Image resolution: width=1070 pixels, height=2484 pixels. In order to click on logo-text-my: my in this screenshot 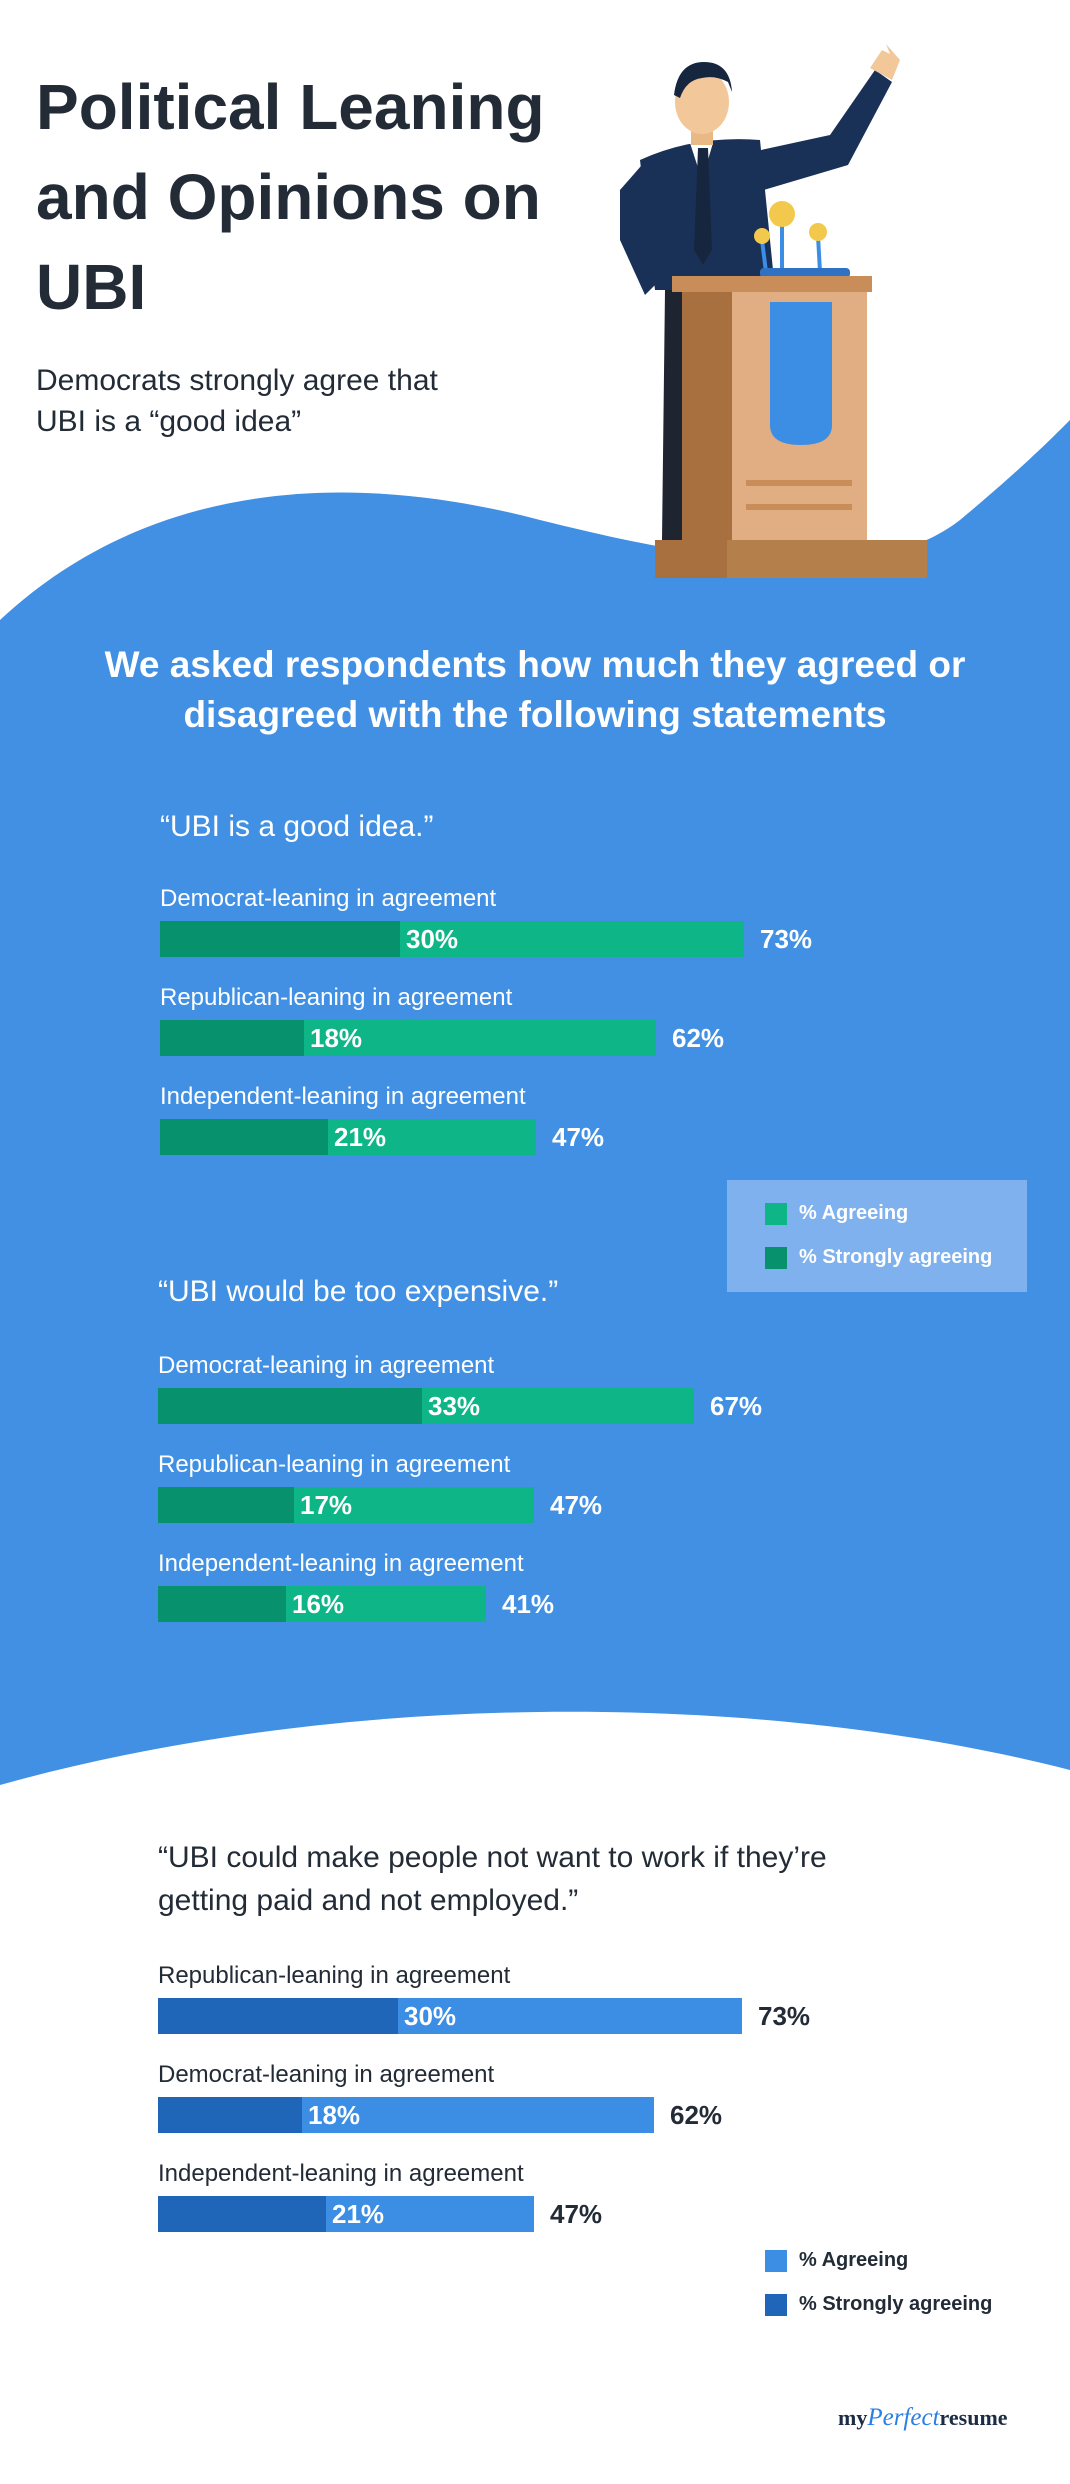, I will do `click(853, 2417)`.